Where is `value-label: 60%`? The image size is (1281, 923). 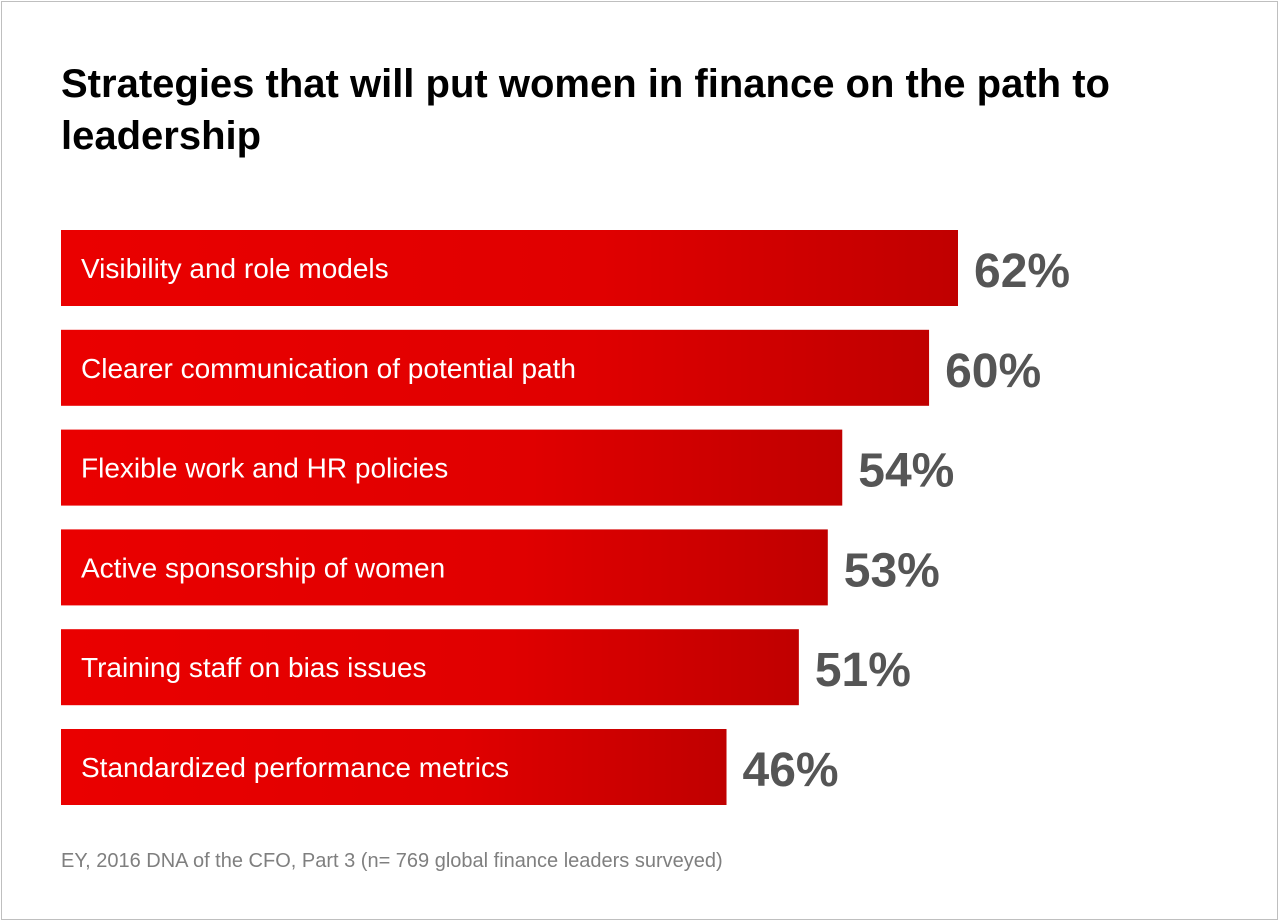 value-label: 60% is located at coordinates (993, 371).